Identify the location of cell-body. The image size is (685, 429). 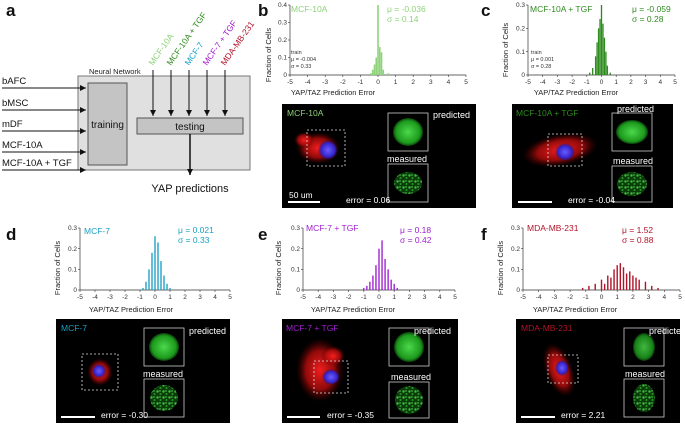
(333, 356).